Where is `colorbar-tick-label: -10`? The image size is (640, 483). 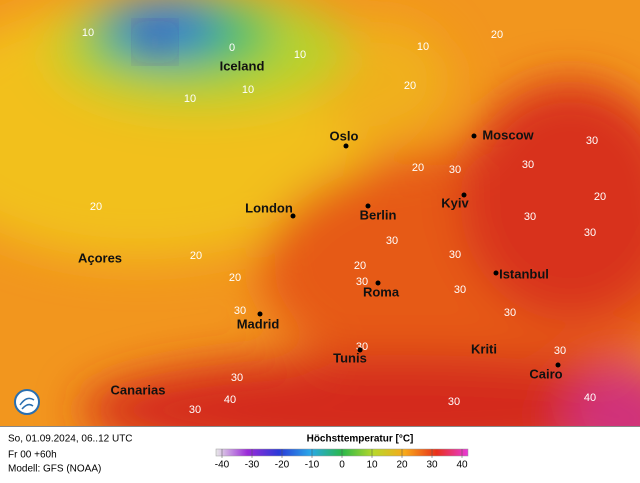 colorbar-tick-label: -10 is located at coordinates (312, 465).